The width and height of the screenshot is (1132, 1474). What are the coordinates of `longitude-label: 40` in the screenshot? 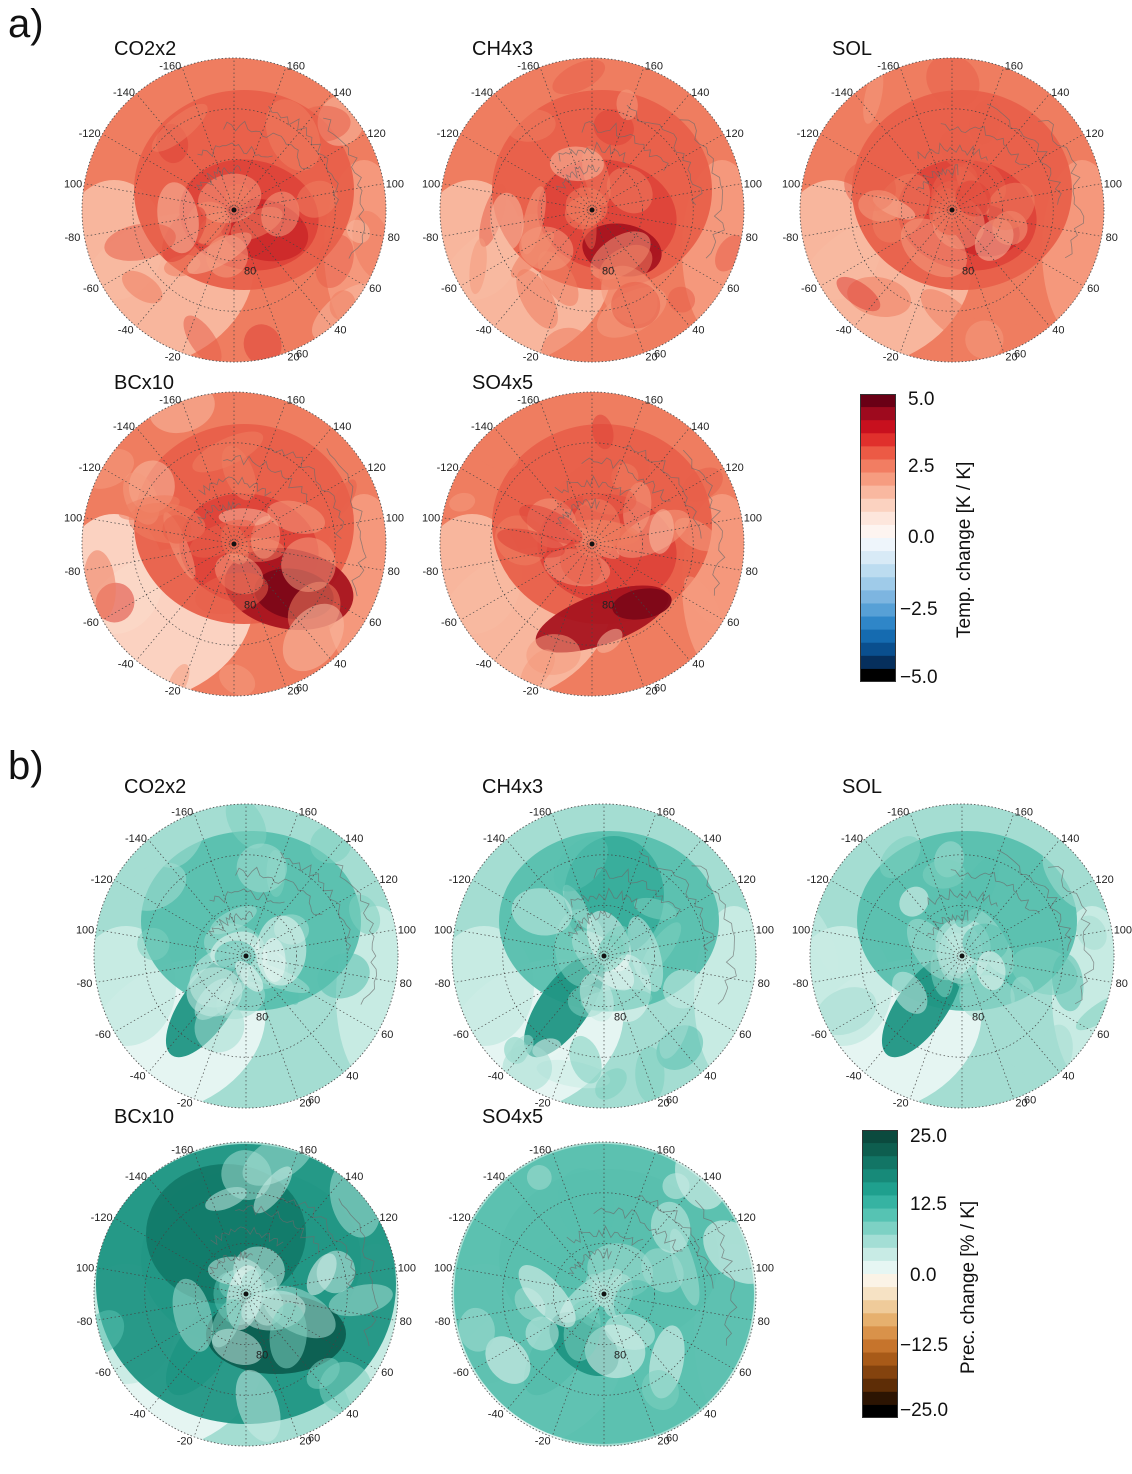 It's located at (352, 1415).